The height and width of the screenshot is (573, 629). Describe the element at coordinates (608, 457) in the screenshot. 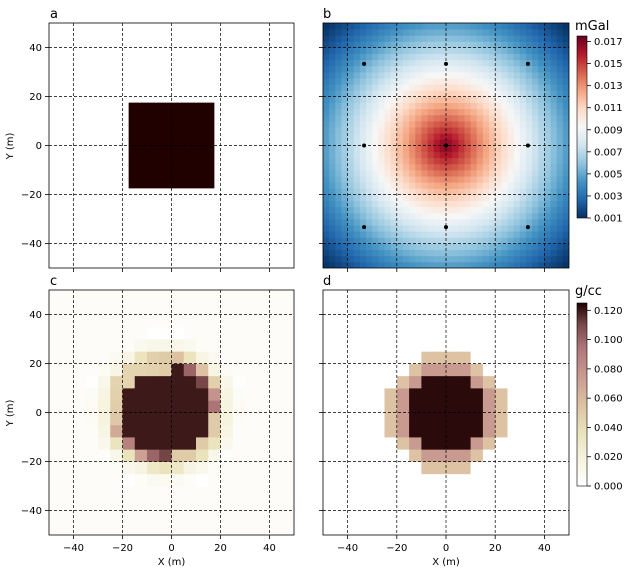

I see `colorbar-tick-label: 0.020` at that location.